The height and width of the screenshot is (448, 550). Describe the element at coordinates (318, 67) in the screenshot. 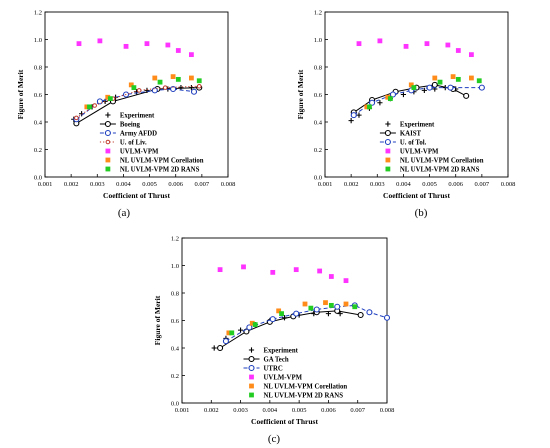

I see `y-tick-label: 0.8` at that location.